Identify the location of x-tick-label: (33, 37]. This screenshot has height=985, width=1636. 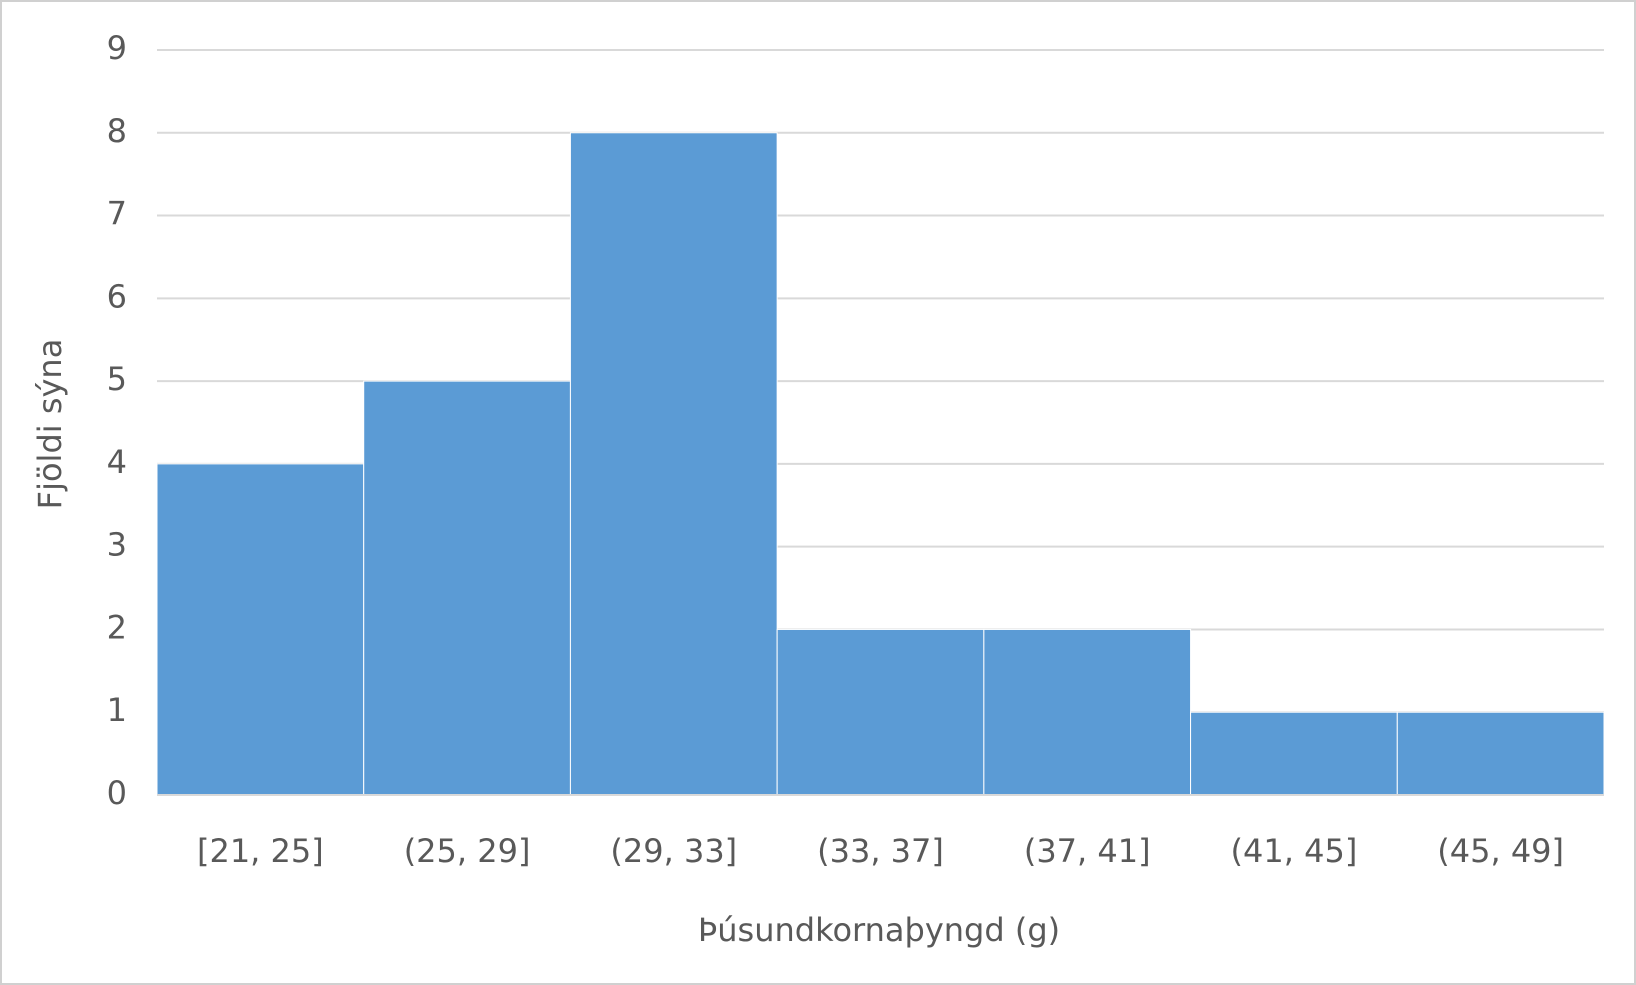
(880, 851).